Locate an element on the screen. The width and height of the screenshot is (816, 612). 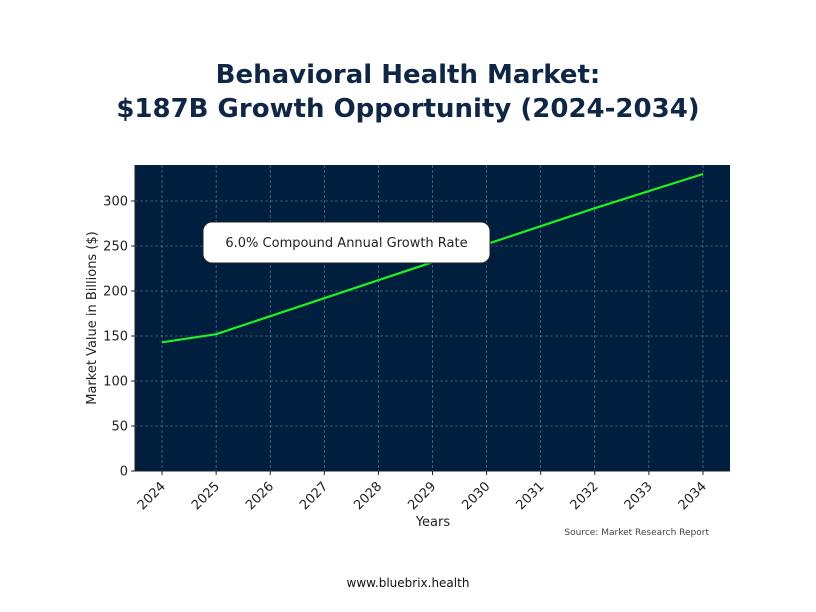
chart-title-line1: Behavioral Health Market: is located at coordinates (408, 75).